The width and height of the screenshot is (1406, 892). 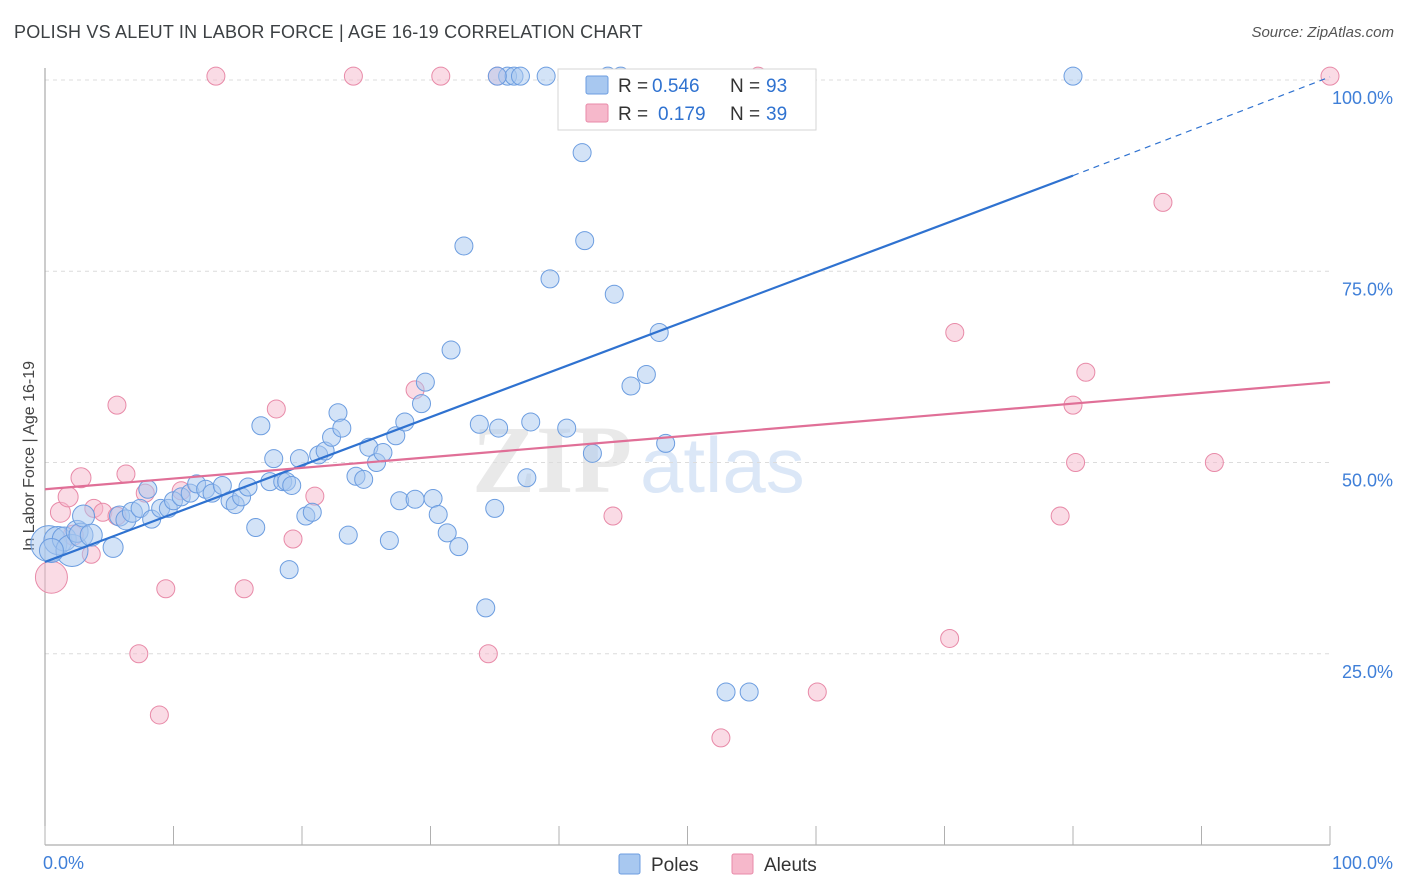 I want to click on poles-n-label: N =, so click(x=745, y=86).